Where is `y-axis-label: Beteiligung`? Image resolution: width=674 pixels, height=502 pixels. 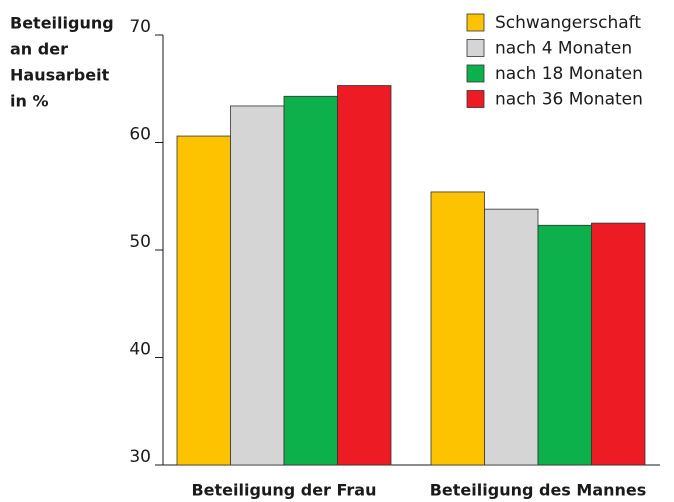
y-axis-label: Beteiligung is located at coordinates (62, 23).